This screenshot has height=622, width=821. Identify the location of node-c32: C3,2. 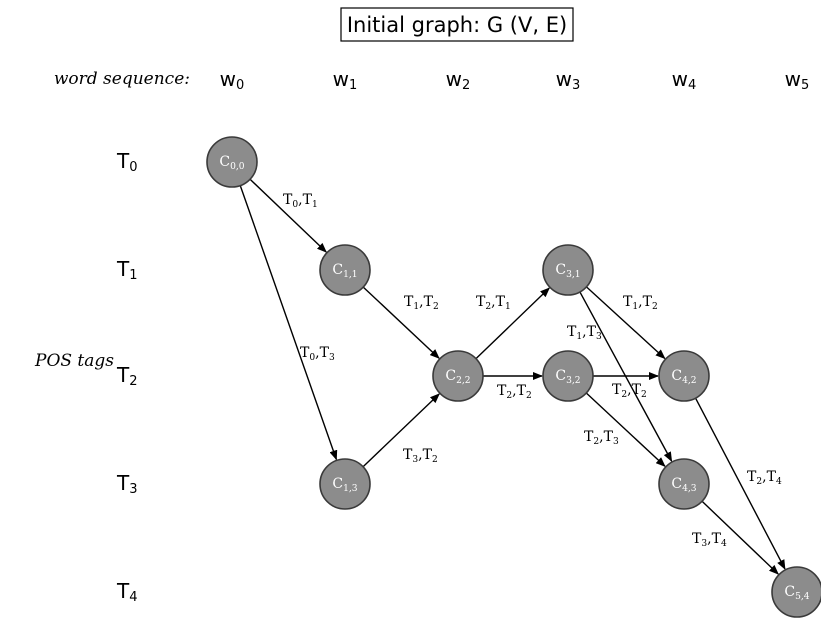
(568, 376).